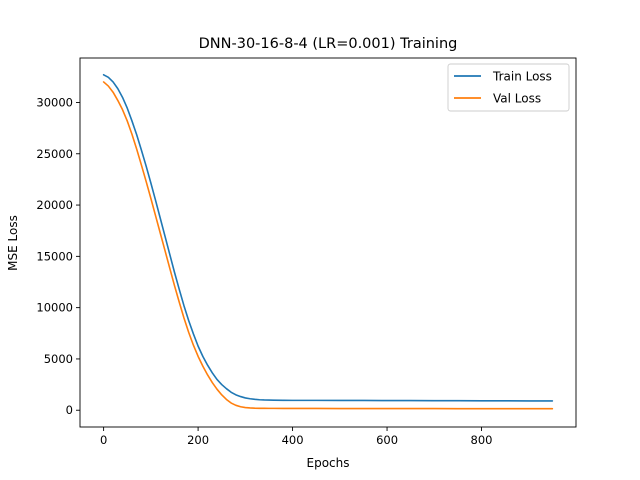 This screenshot has width=640, height=480. I want to click on legend-label: Val Loss, so click(517, 99).